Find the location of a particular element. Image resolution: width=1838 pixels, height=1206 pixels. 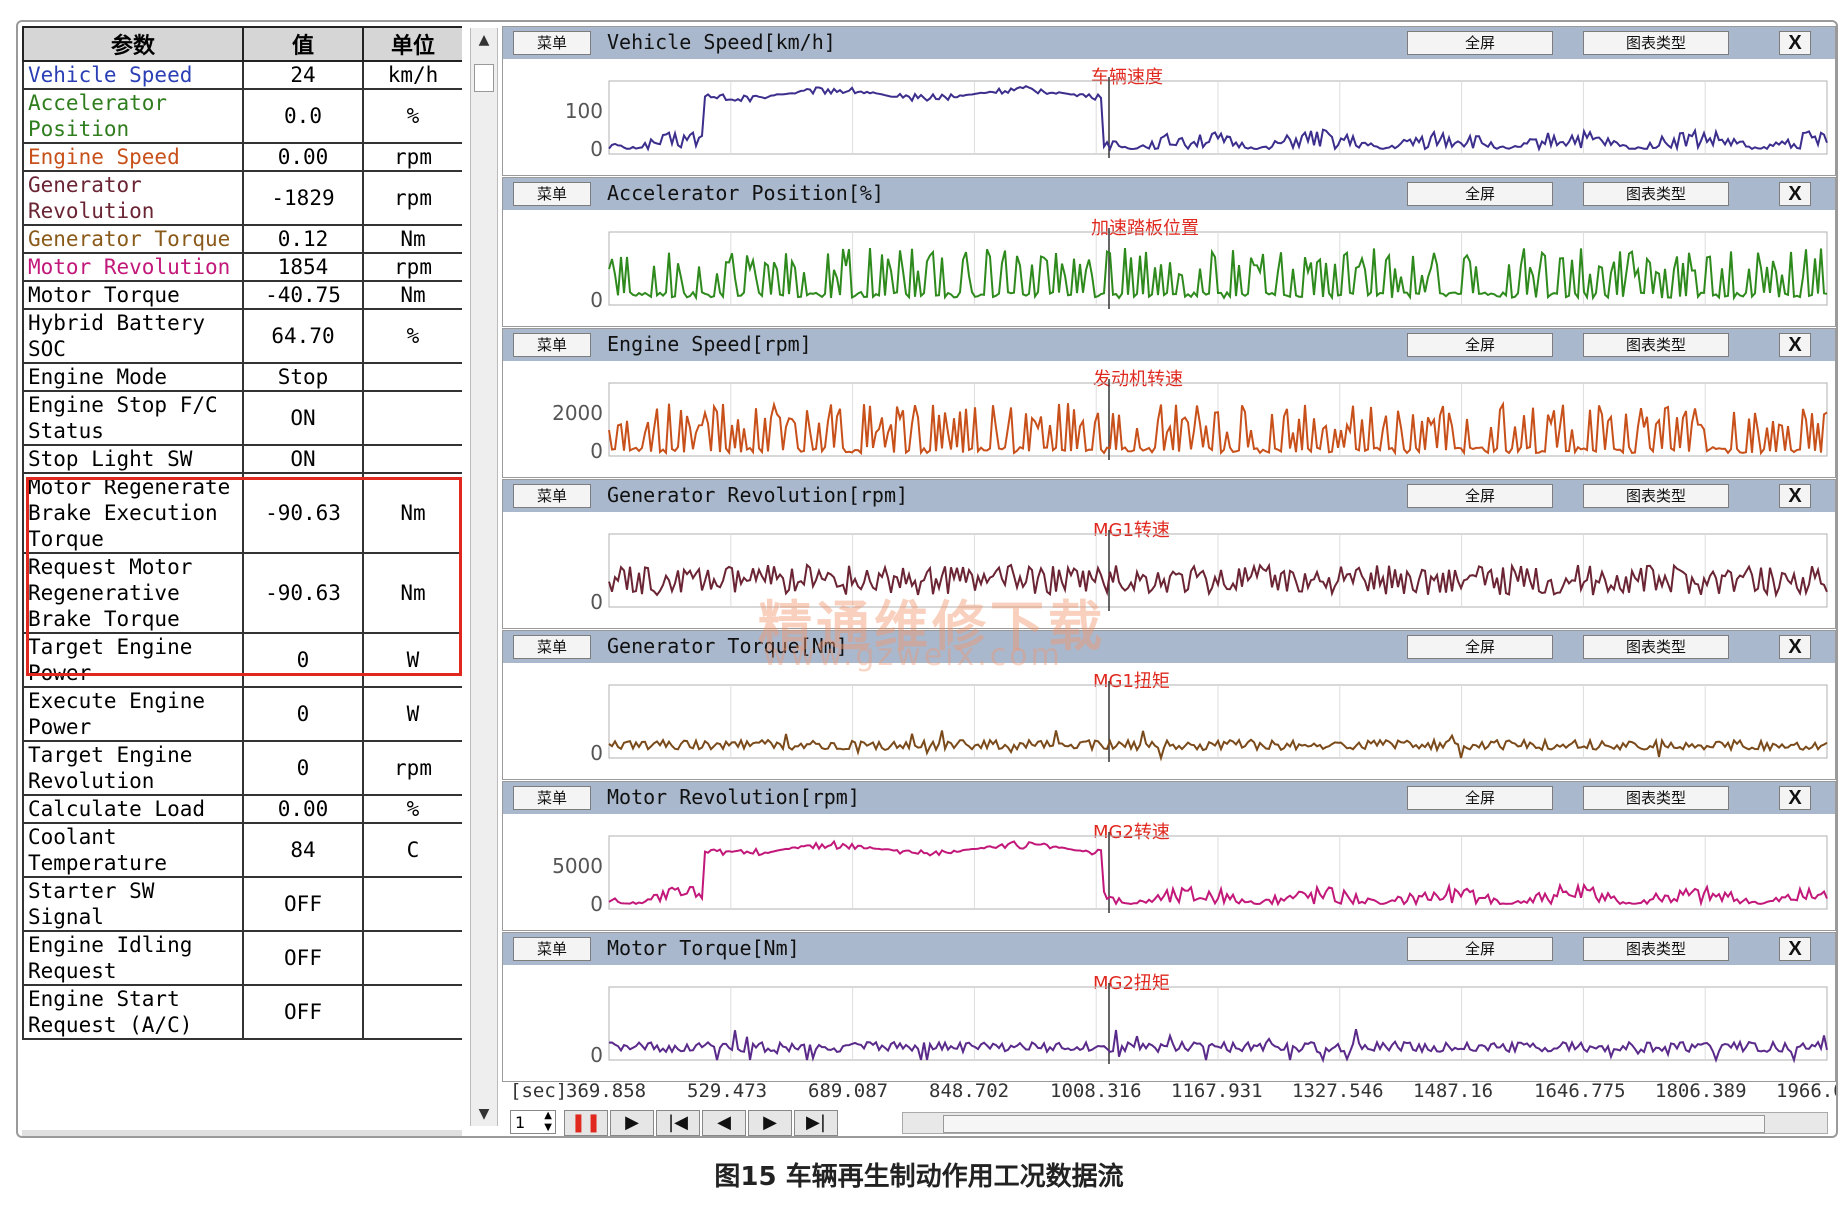

table-row: Target Engine Revolution 0 rpm is located at coordinates (242, 768).